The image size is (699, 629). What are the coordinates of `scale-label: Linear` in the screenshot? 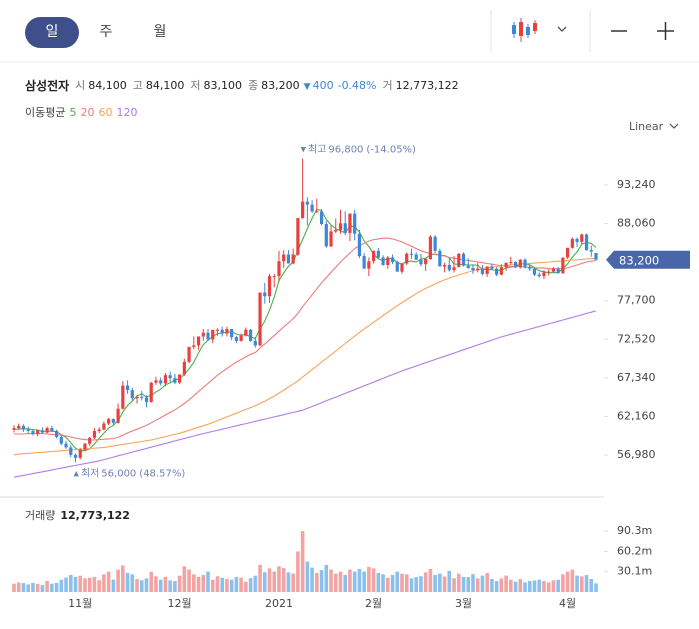 It's located at (646, 126).